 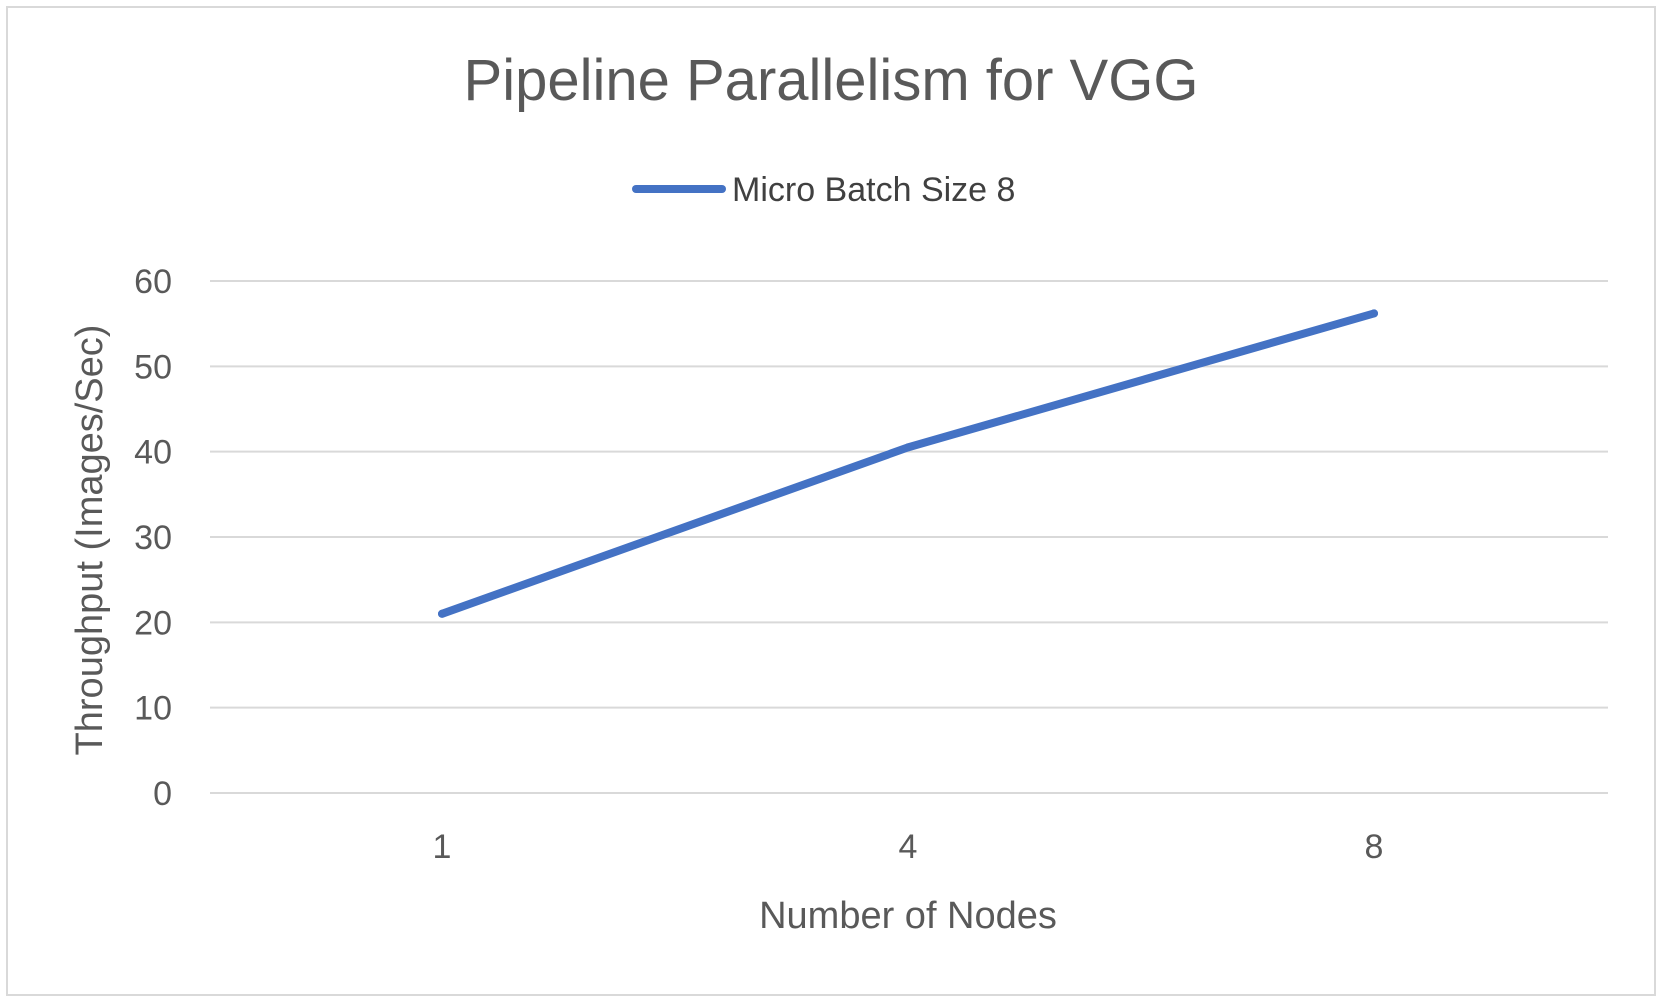 What do you see at coordinates (153, 367) in the screenshot?
I see `y-tick-label: 50` at bounding box center [153, 367].